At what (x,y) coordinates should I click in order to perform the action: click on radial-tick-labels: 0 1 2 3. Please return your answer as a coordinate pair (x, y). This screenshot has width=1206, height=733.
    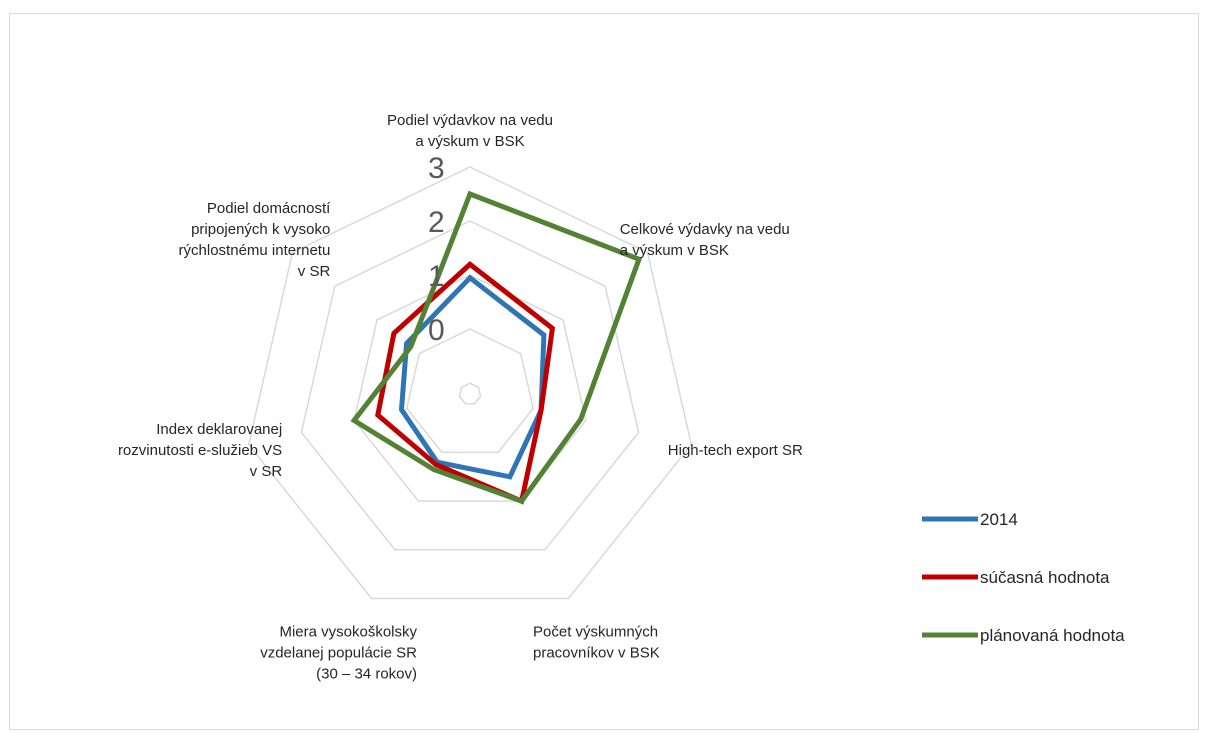
    Looking at the image, I should click on (436, 249).